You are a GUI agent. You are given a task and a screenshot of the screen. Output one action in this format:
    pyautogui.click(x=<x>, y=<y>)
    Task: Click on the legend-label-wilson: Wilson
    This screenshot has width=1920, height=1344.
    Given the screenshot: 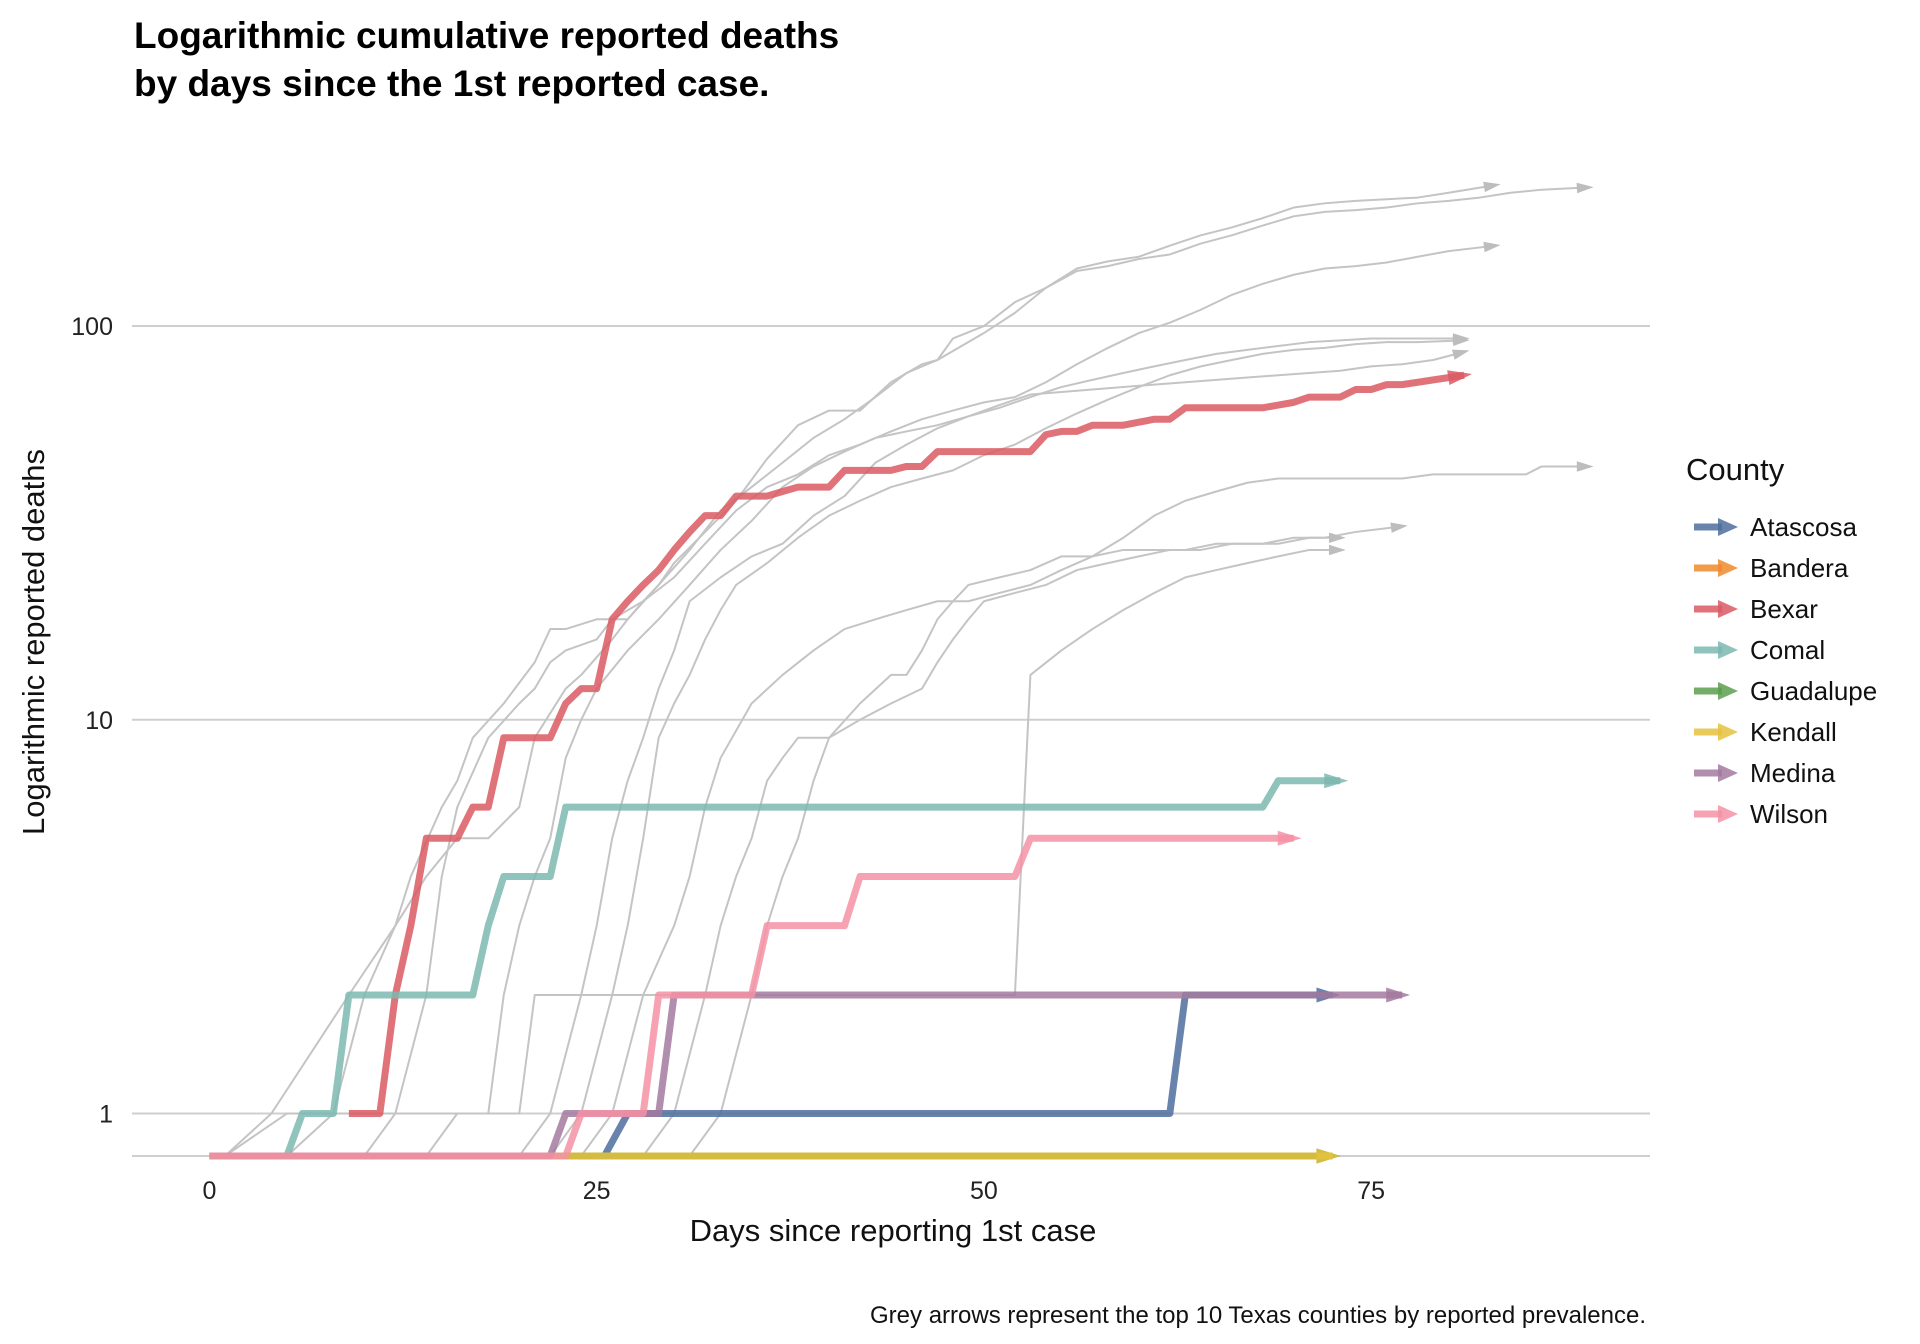 What is the action you would take?
    pyautogui.click(x=1789, y=814)
    